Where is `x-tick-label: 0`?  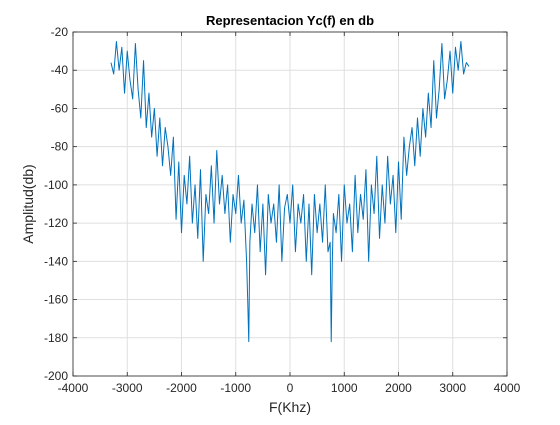 x-tick-label: 0 is located at coordinates (290, 388).